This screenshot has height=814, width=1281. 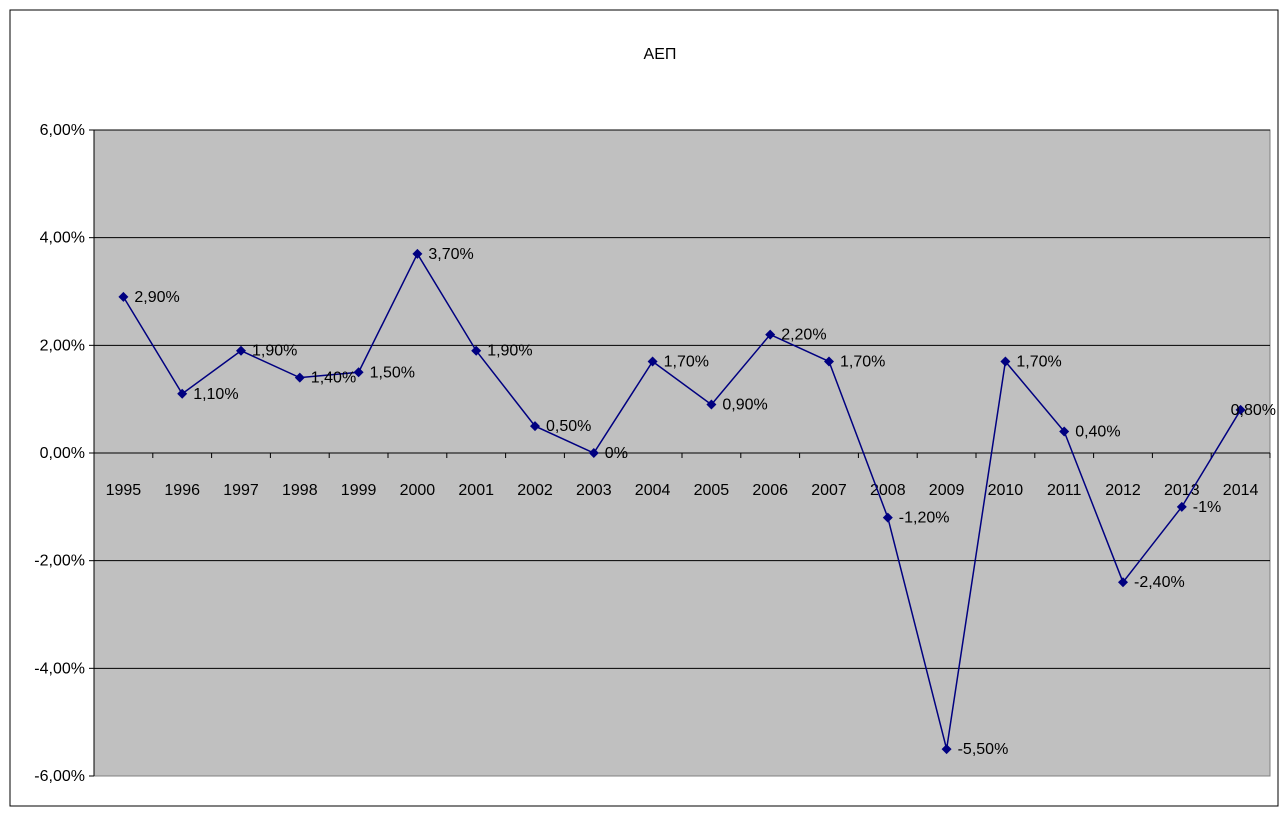 I want to click on data-label: 1,10%, so click(x=215, y=394).